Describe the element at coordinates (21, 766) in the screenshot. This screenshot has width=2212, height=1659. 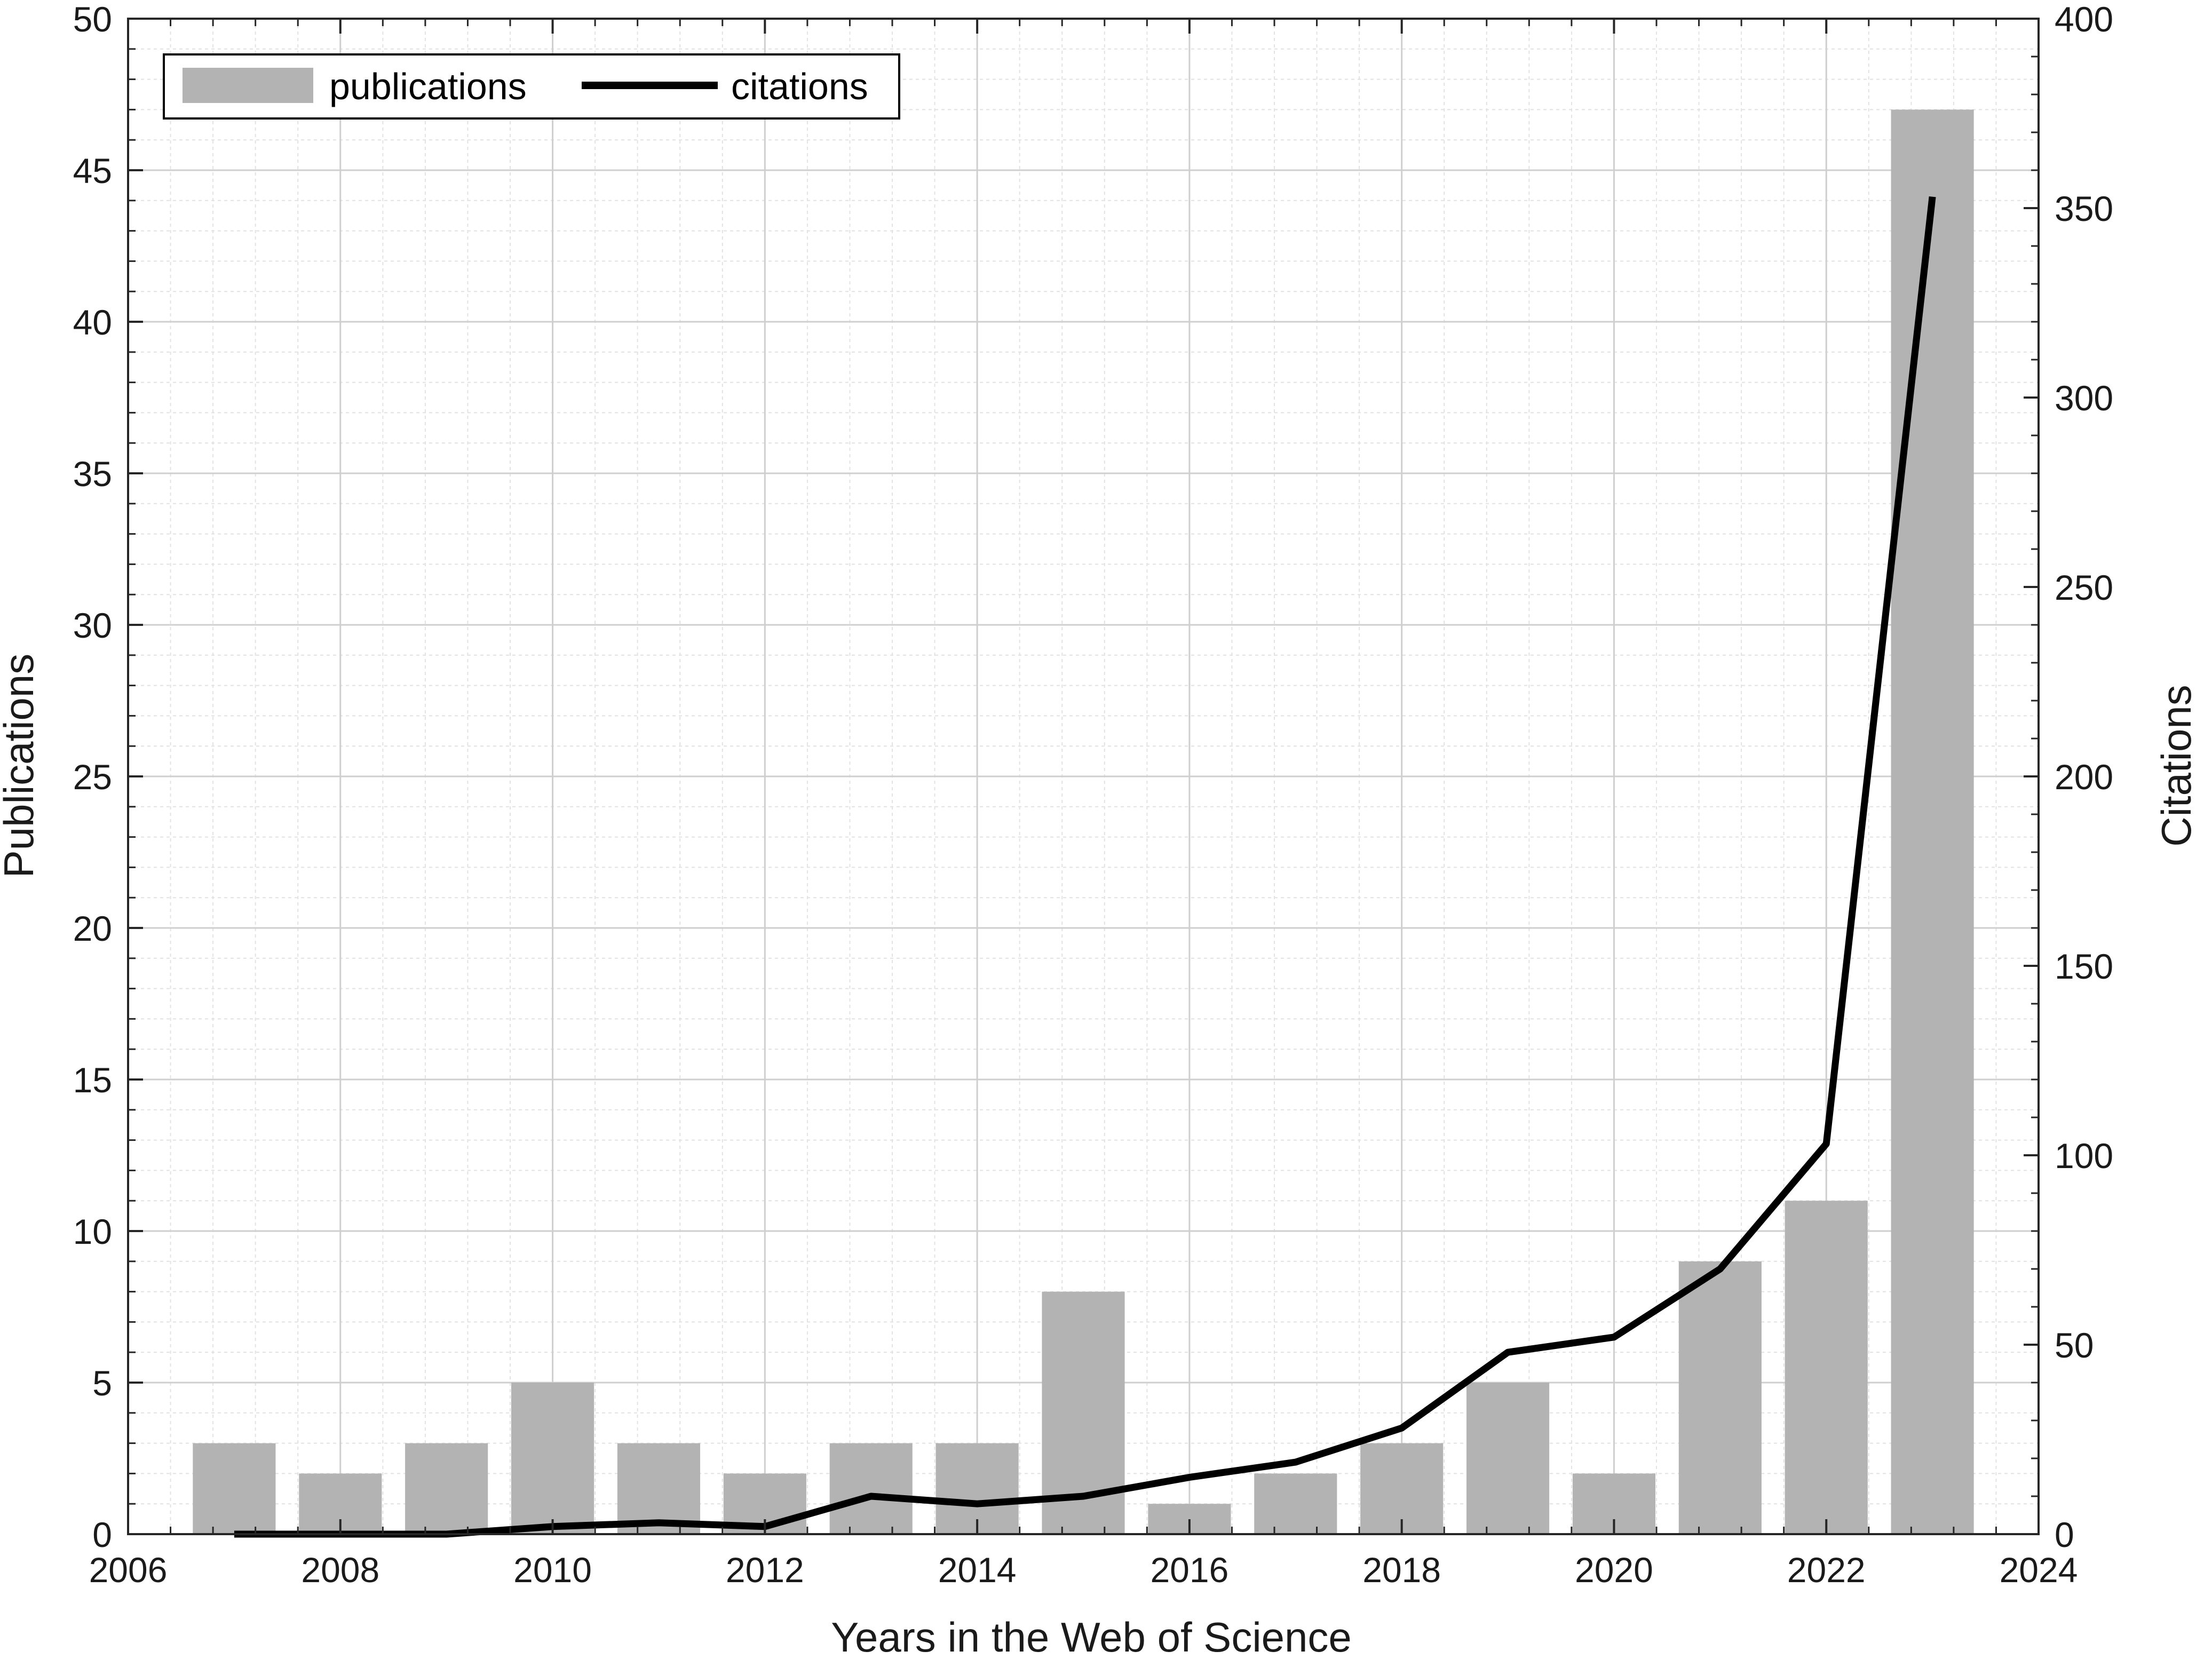
I see `y-axis-title: Publications` at that location.